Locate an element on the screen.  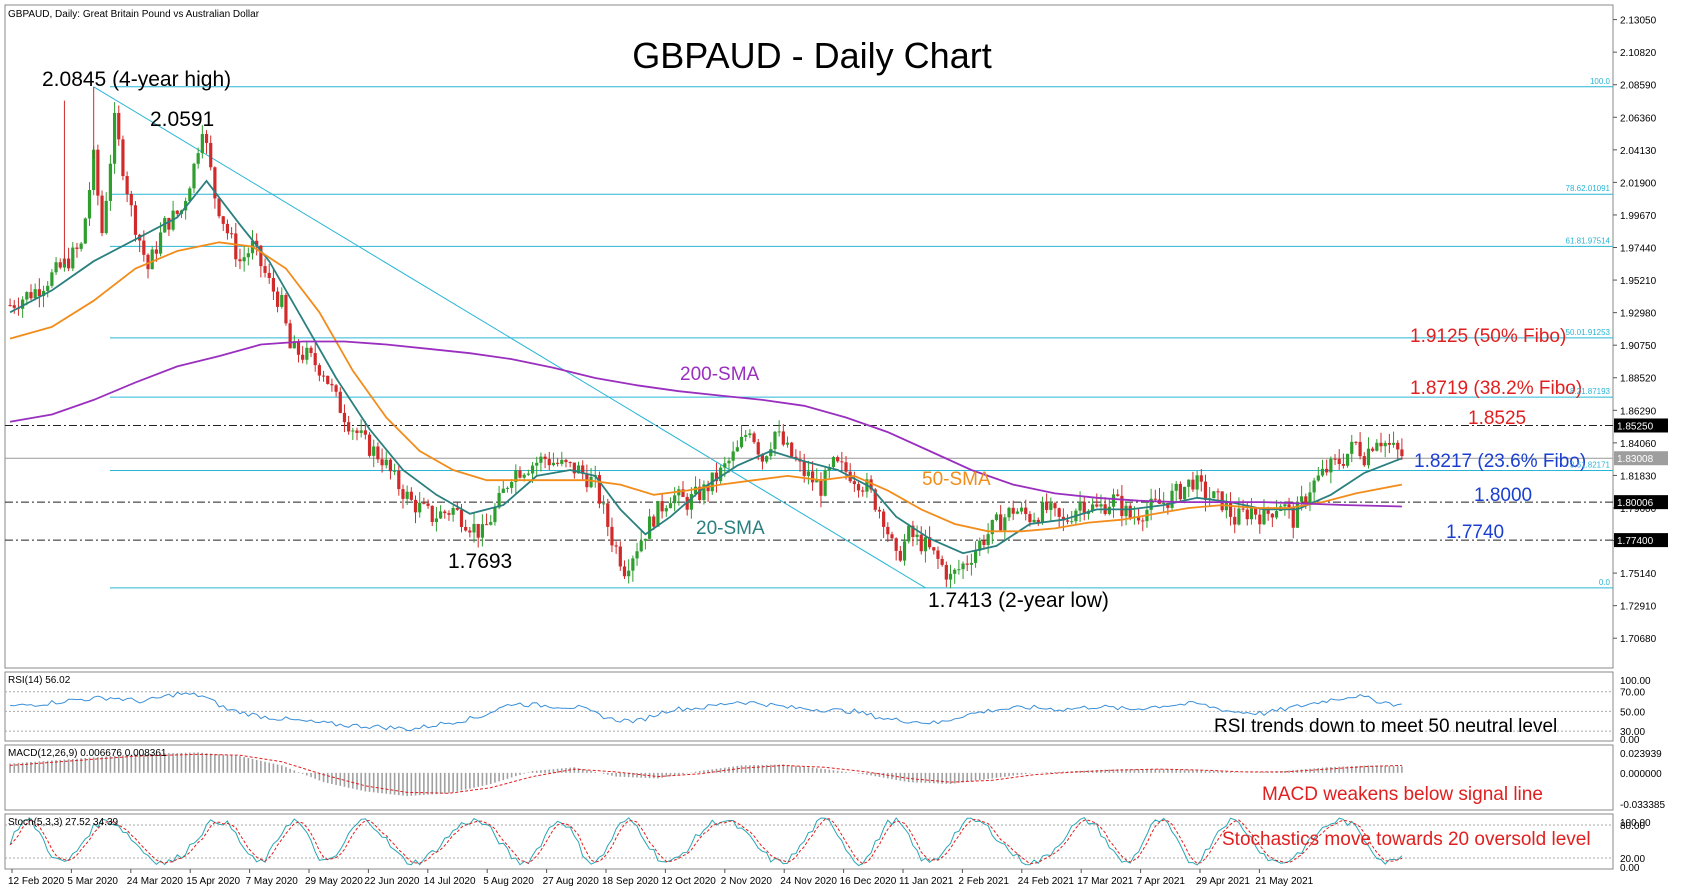
rsi-line is located at coordinates (706, 711).